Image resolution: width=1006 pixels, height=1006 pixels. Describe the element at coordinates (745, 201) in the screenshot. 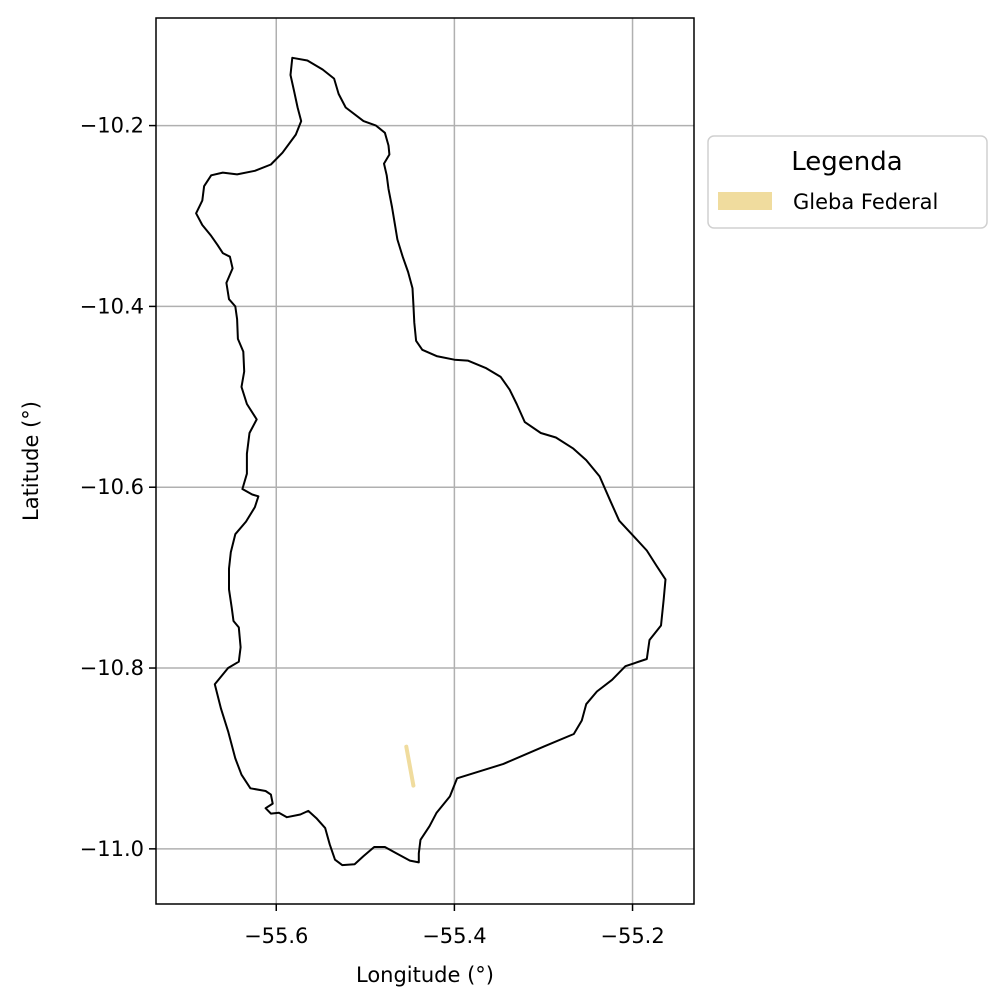

I see `legend-swatch-gleba-federal` at that location.